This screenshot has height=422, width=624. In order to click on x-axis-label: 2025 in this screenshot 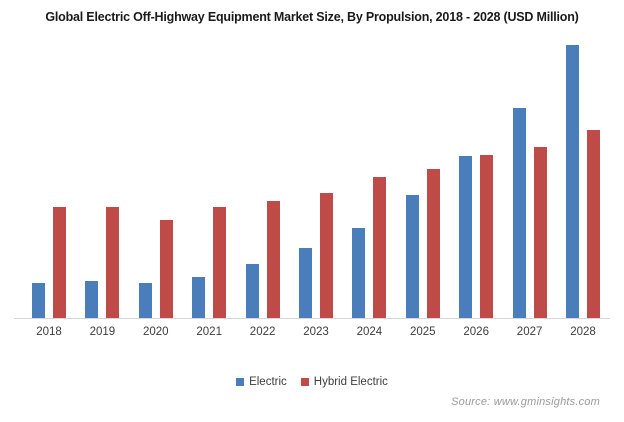, I will do `click(423, 332)`.